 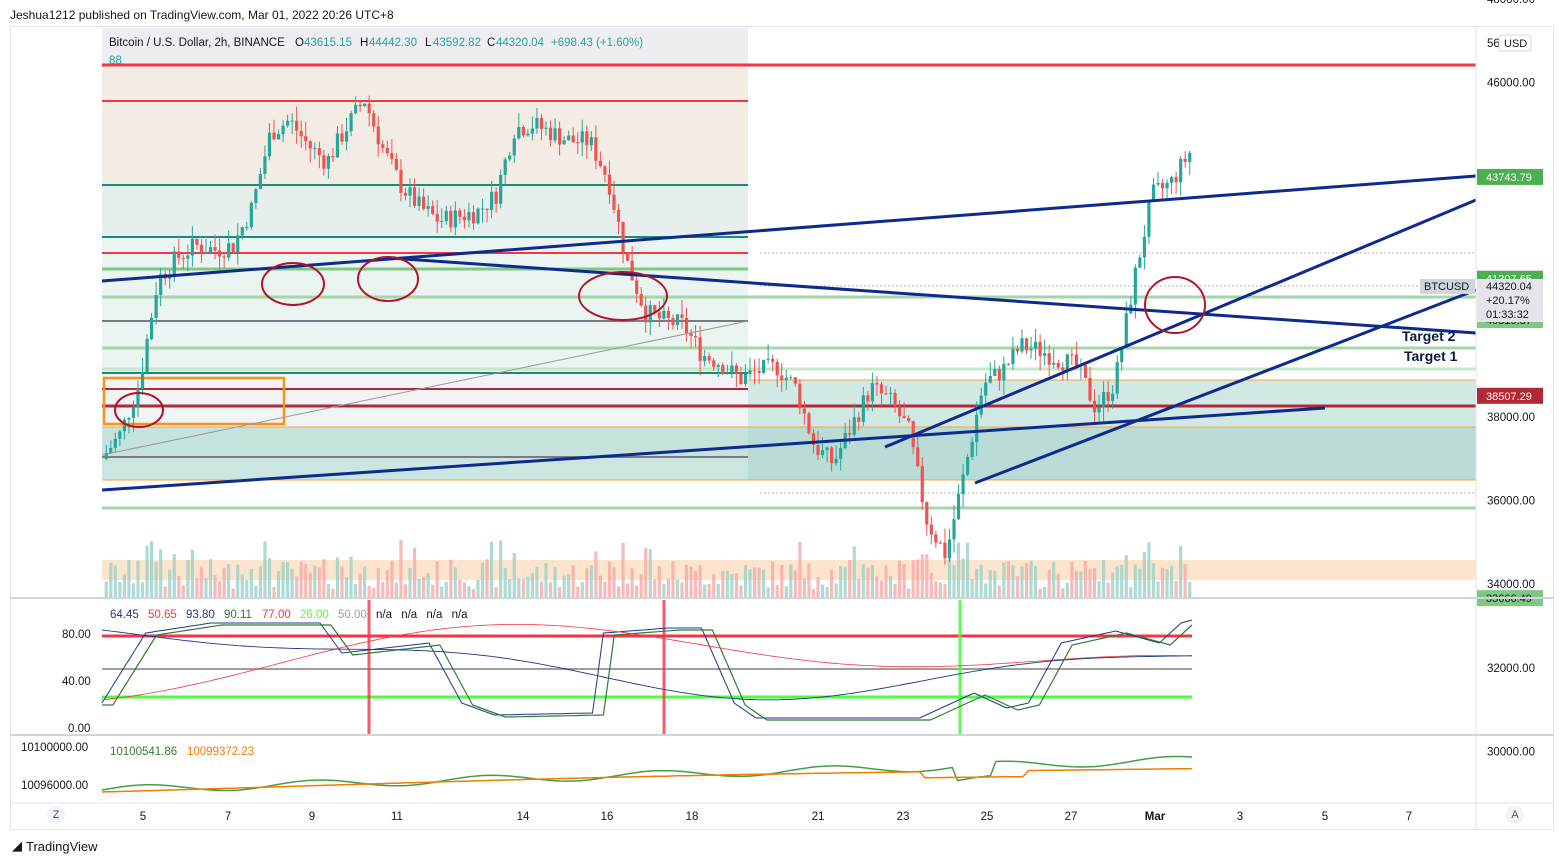 What do you see at coordinates (692, 817) in the screenshot?
I see `time-tick: 18` at bounding box center [692, 817].